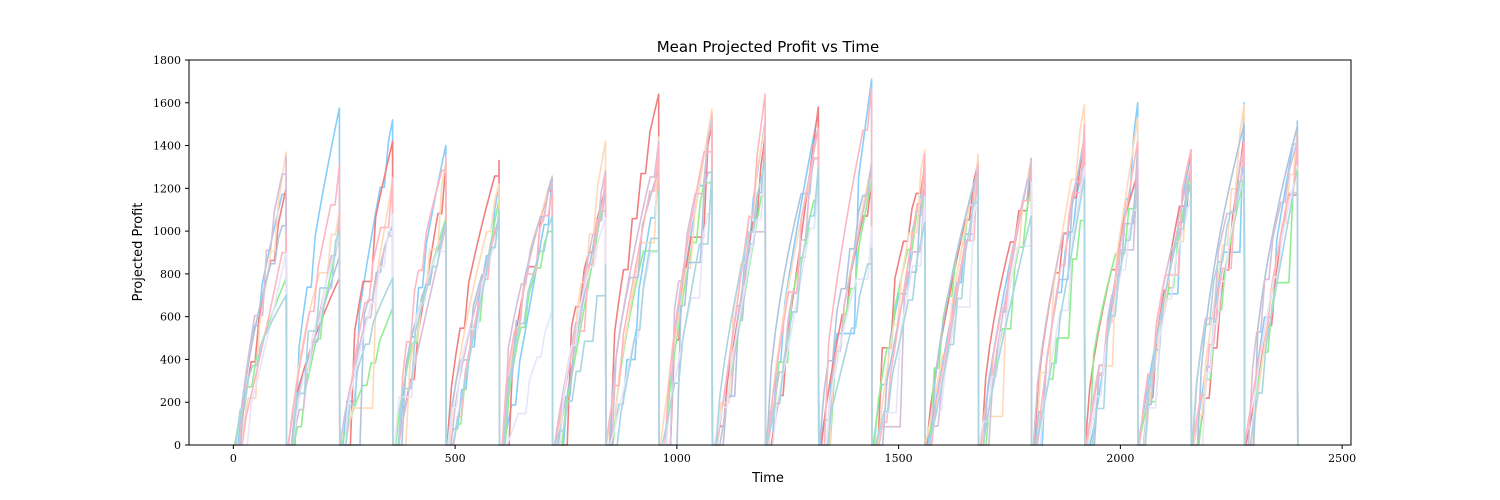  What do you see at coordinates (677, 458) in the screenshot?
I see `x-tick-label: 1000` at bounding box center [677, 458].